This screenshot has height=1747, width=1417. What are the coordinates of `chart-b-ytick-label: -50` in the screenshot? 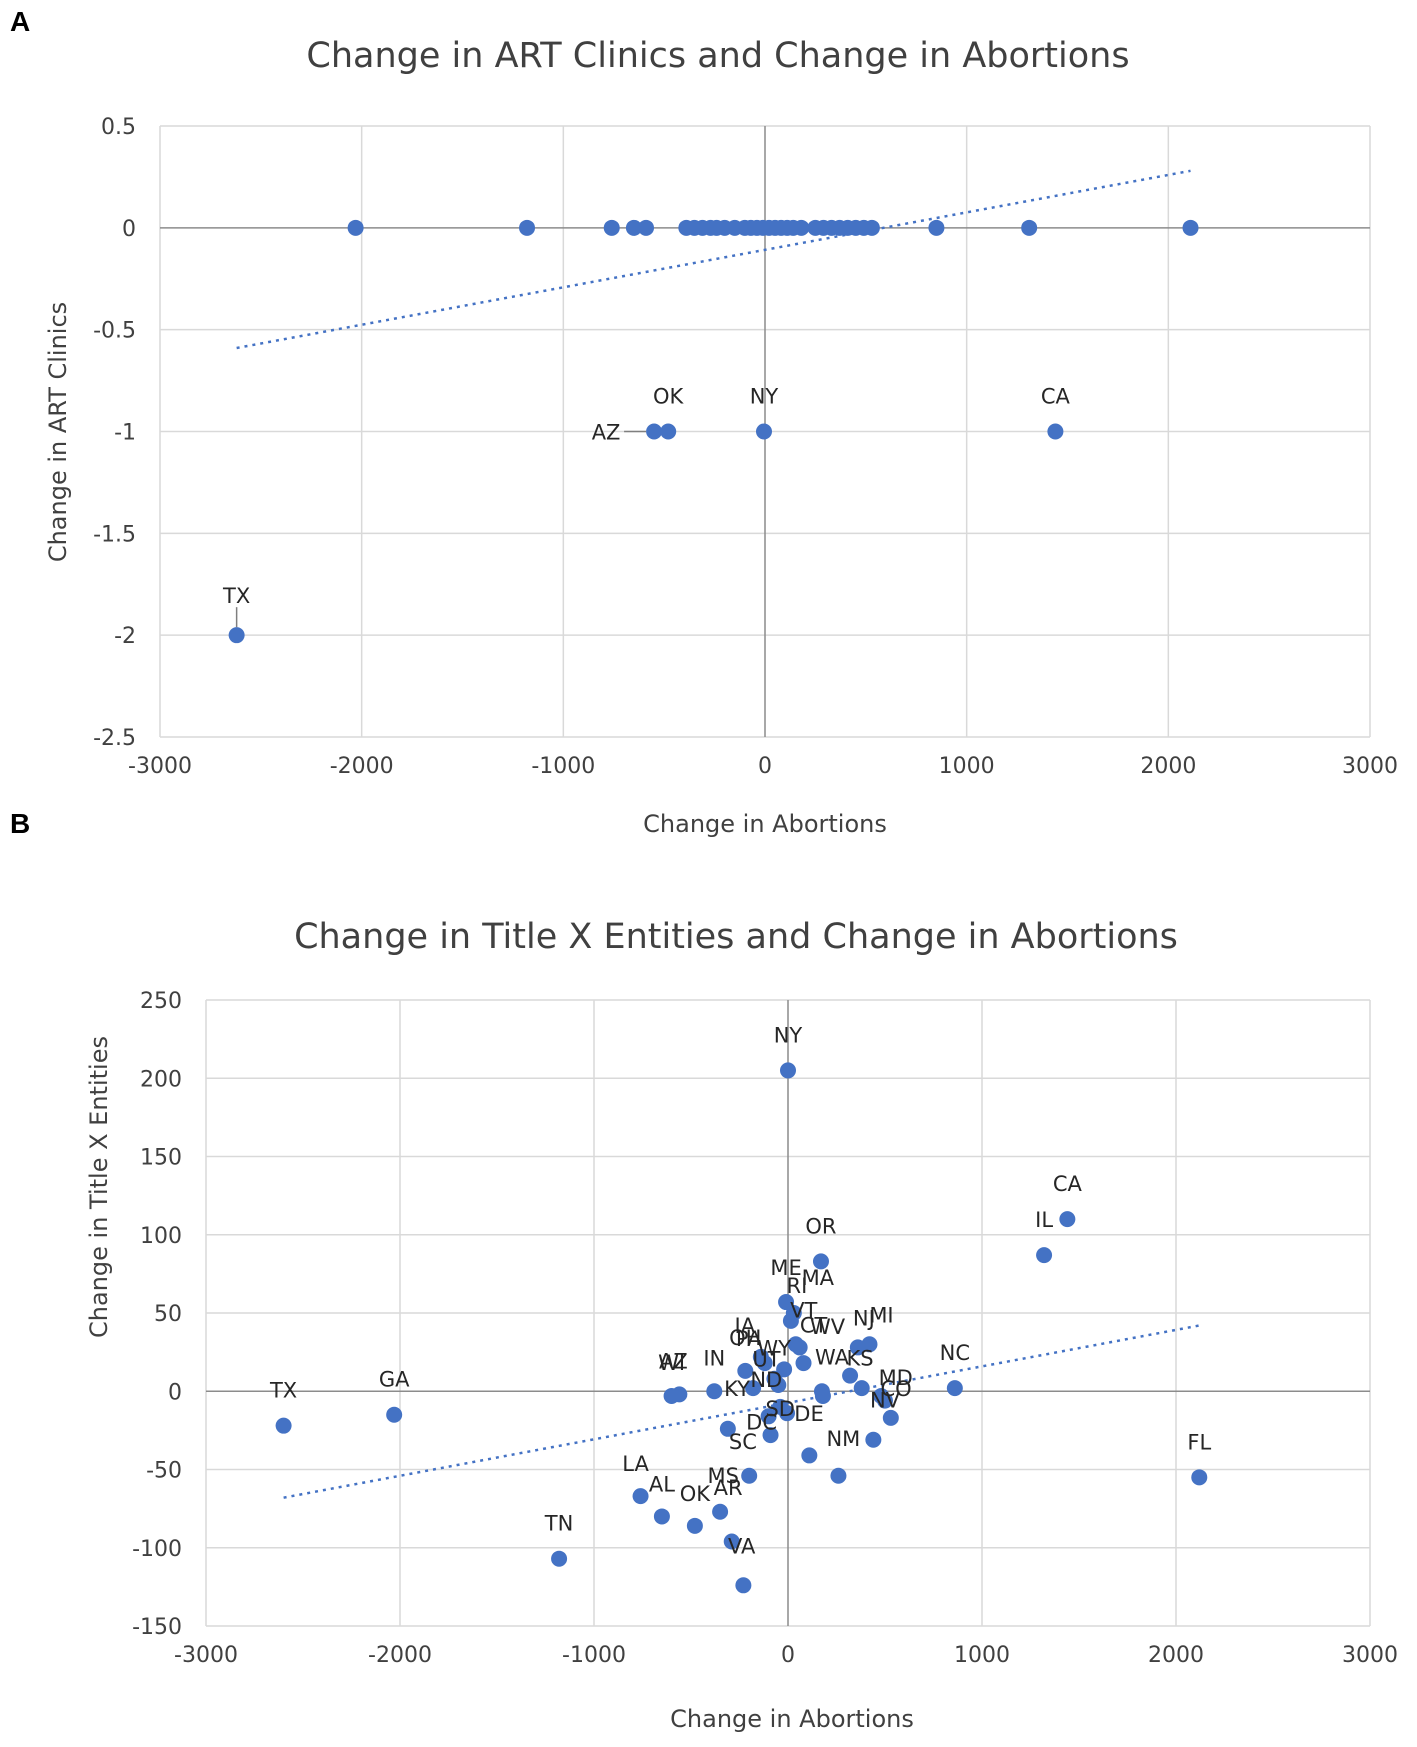 It's located at (164, 1471).